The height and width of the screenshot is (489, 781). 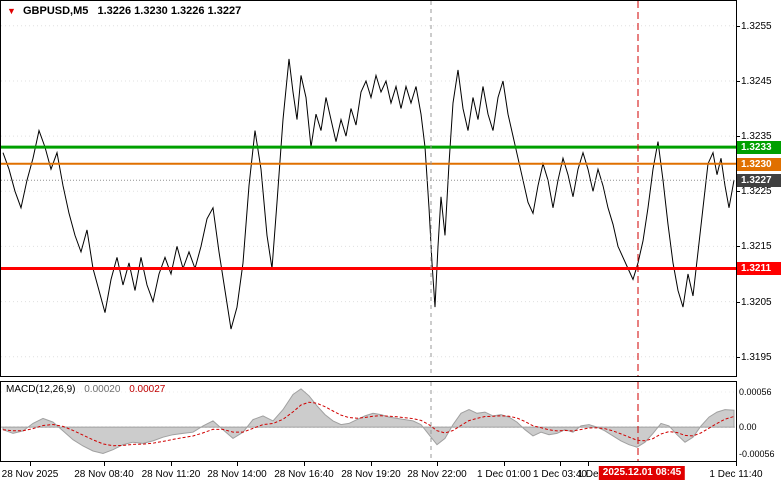 What do you see at coordinates (41, 389) in the screenshot?
I see `macd-indicator-label: MACD(12,26,9)` at bounding box center [41, 389].